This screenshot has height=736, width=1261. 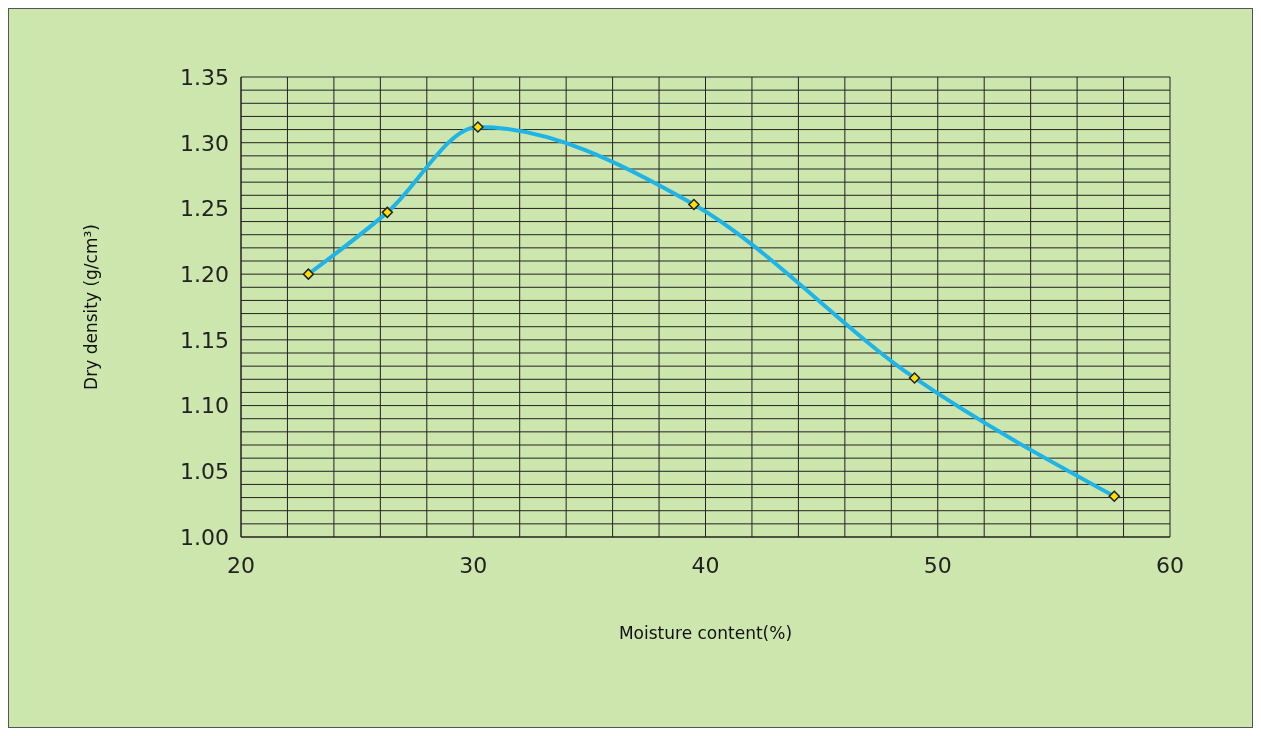 What do you see at coordinates (705, 565) in the screenshot?
I see `x-tick-label: 40` at bounding box center [705, 565].